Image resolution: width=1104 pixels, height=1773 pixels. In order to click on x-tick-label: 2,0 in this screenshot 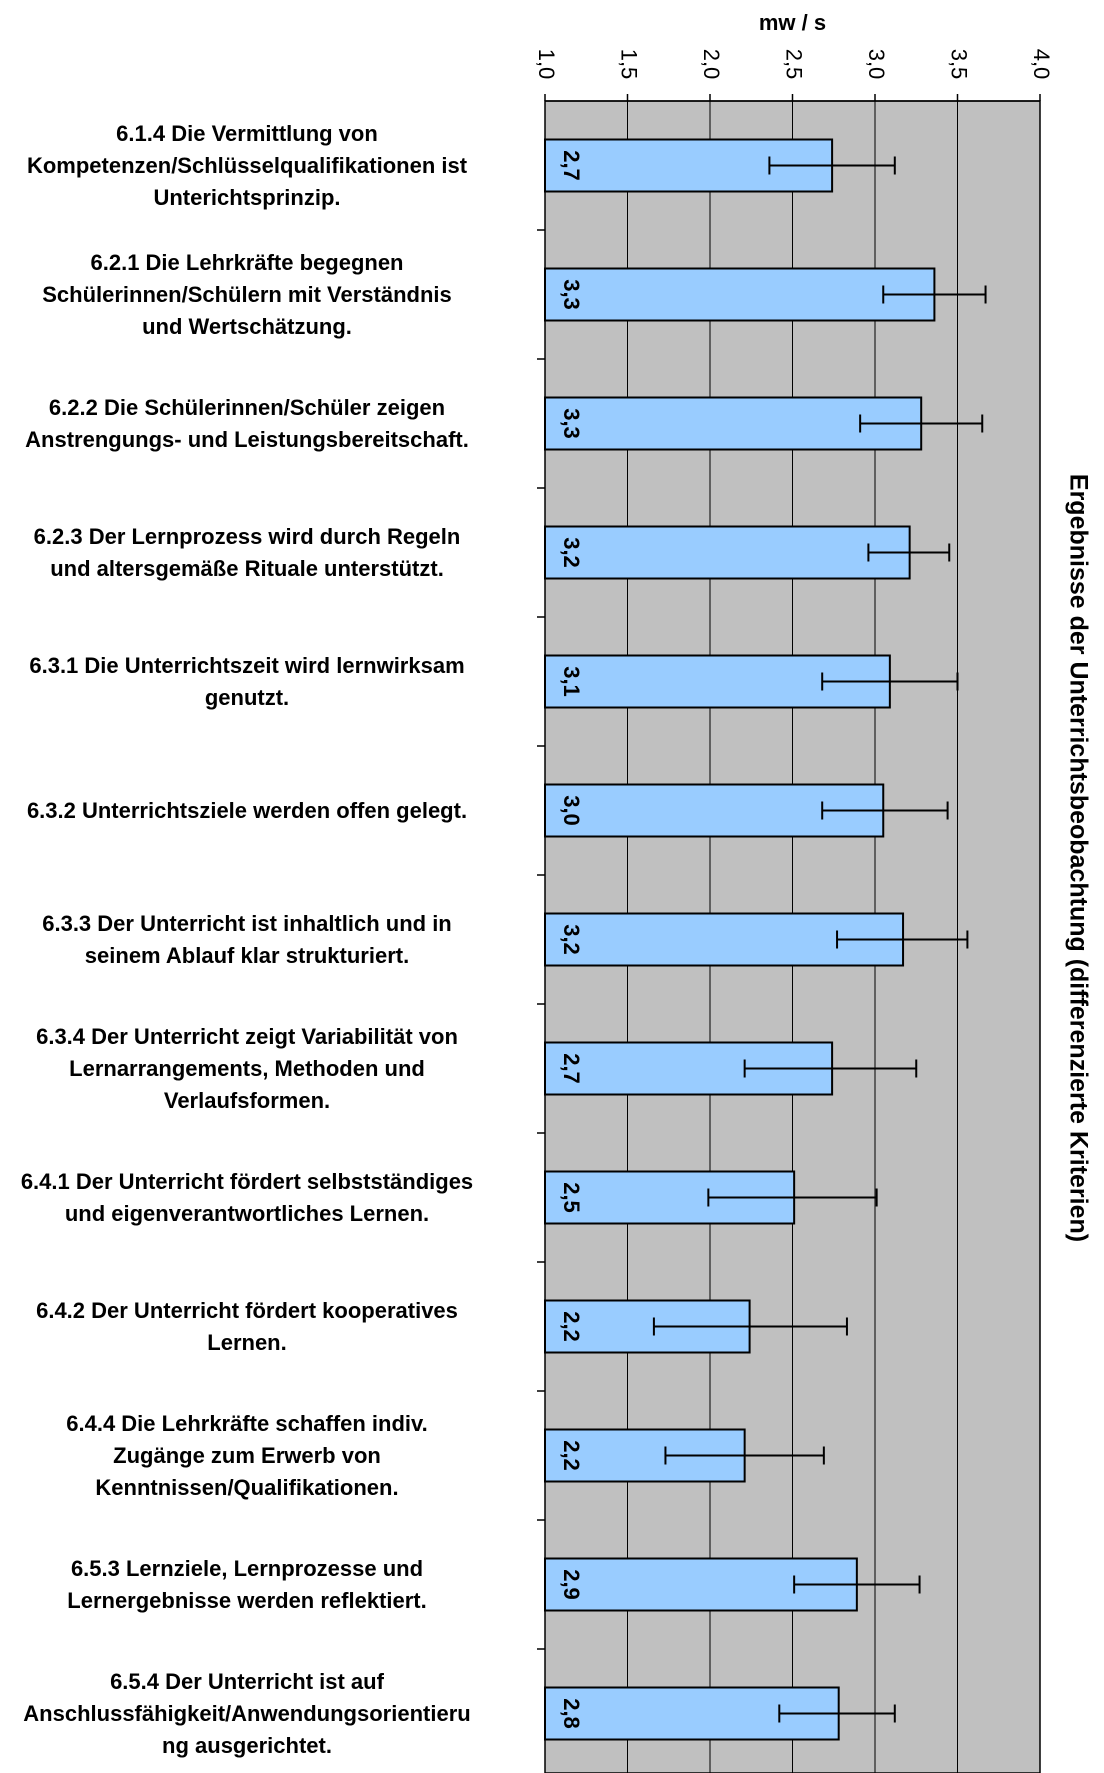, I will do `click(711, 64)`.